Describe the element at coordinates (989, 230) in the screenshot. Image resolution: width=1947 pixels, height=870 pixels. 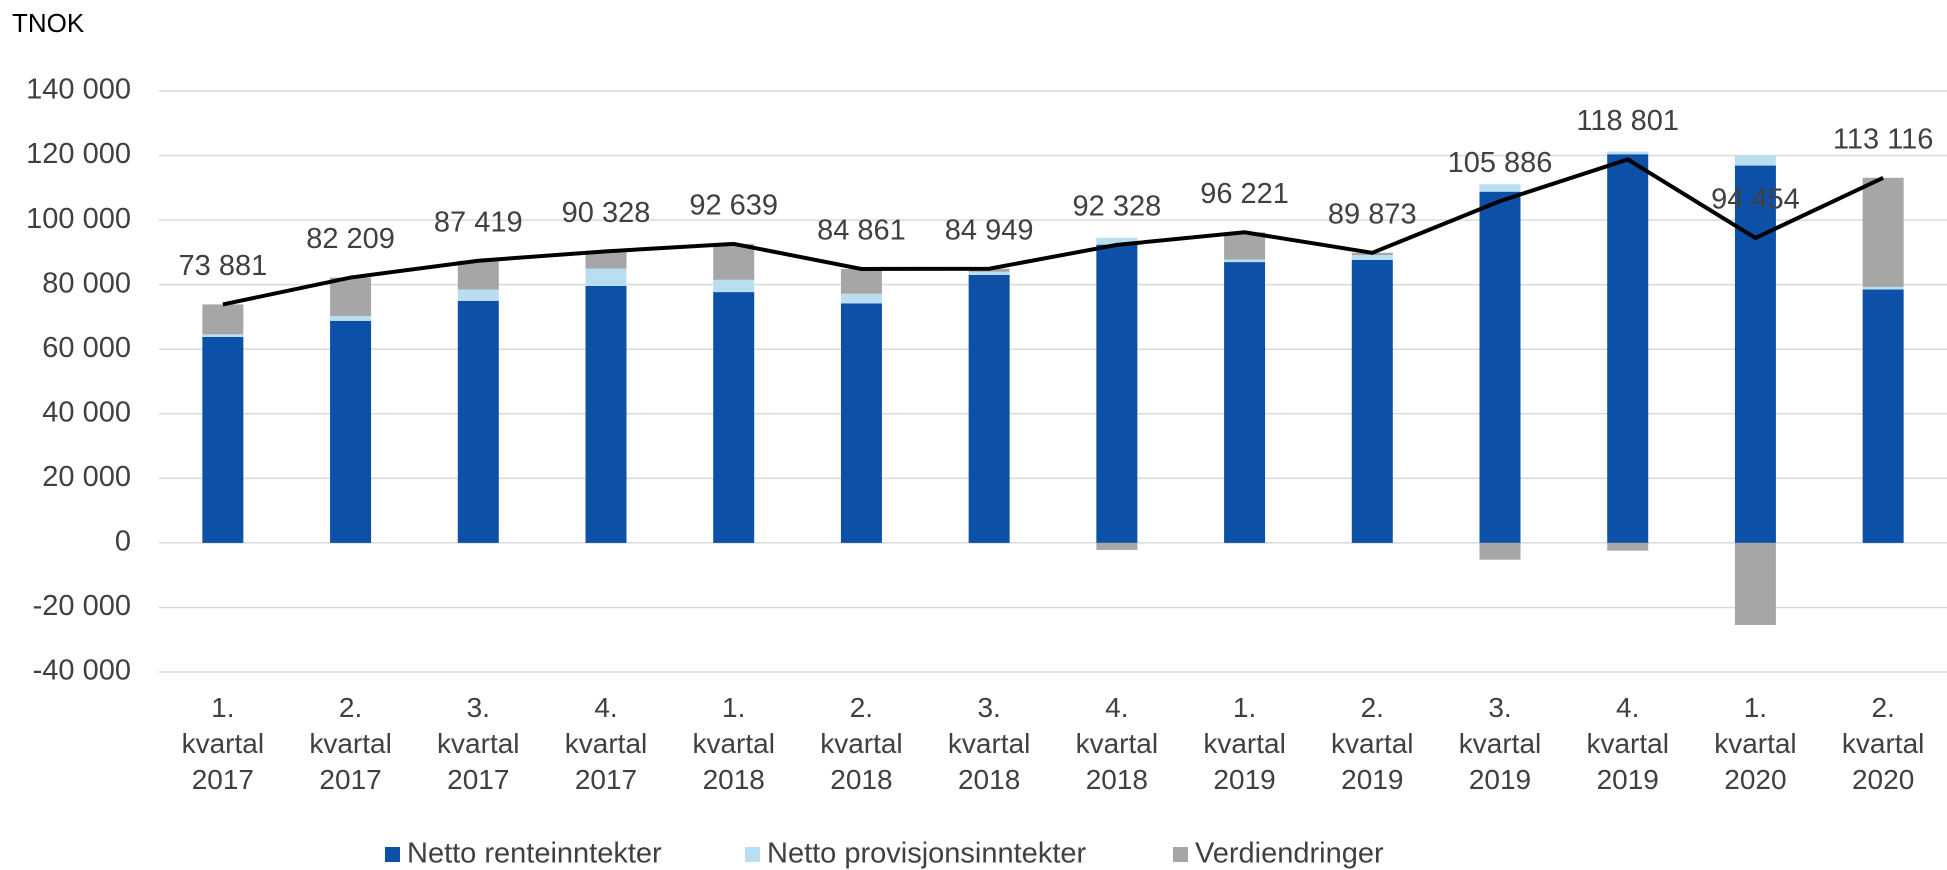
I see `data-label: 84 949` at that location.